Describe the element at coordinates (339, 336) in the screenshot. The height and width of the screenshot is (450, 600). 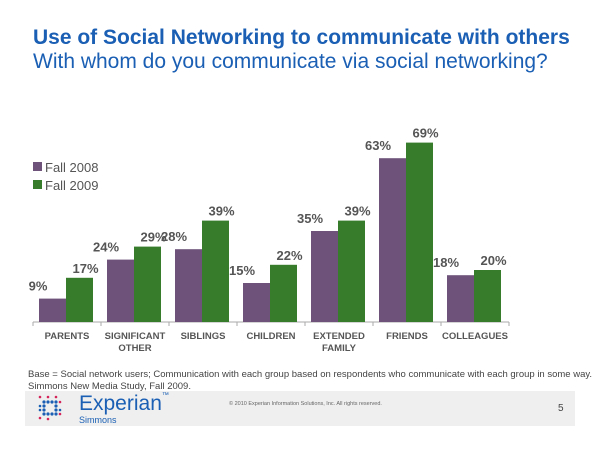
I see `category-label: EXTENDED` at that location.